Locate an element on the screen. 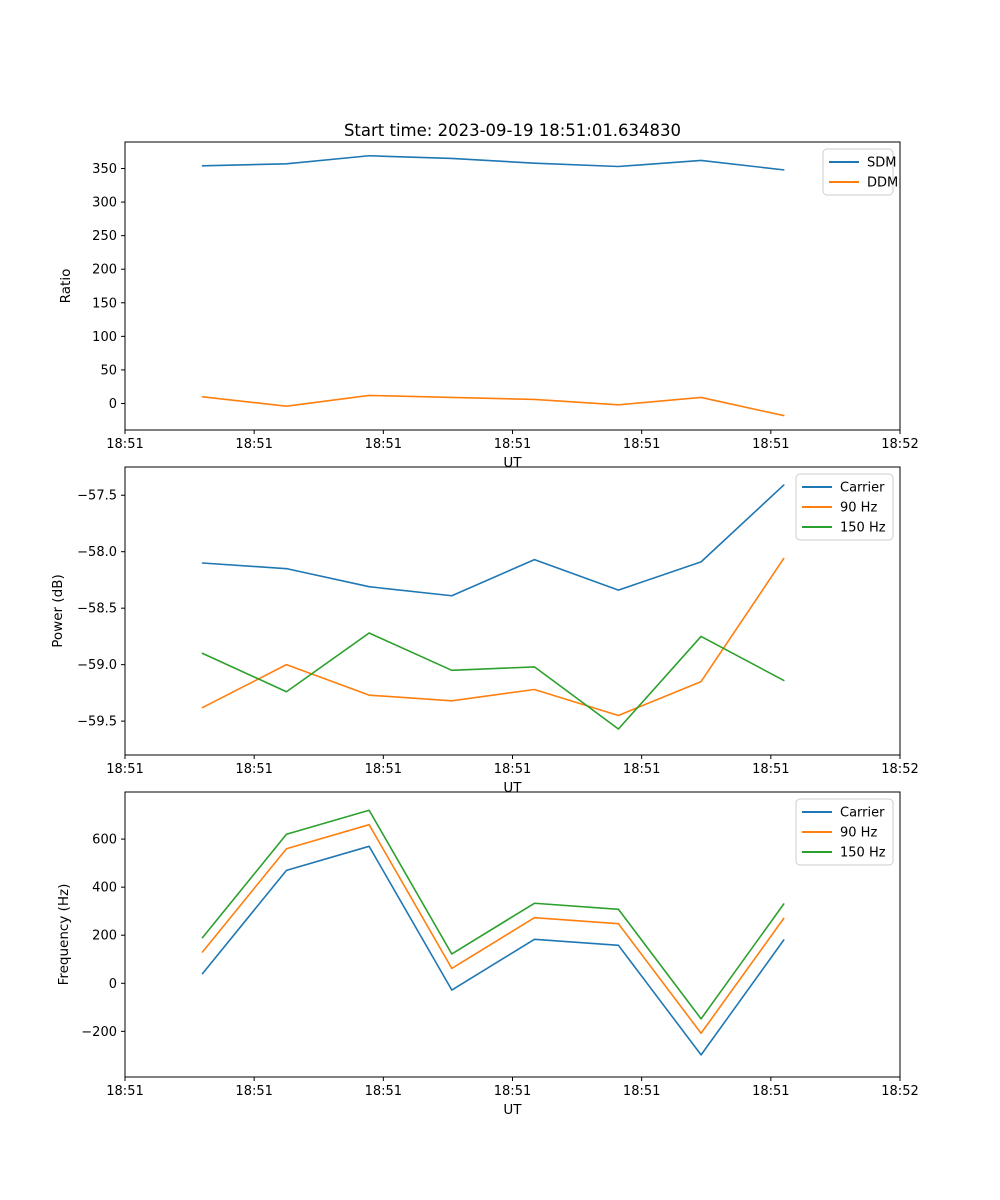 The image size is (1000, 1200). y-axis-label: Power (dB) is located at coordinates (58, 610).